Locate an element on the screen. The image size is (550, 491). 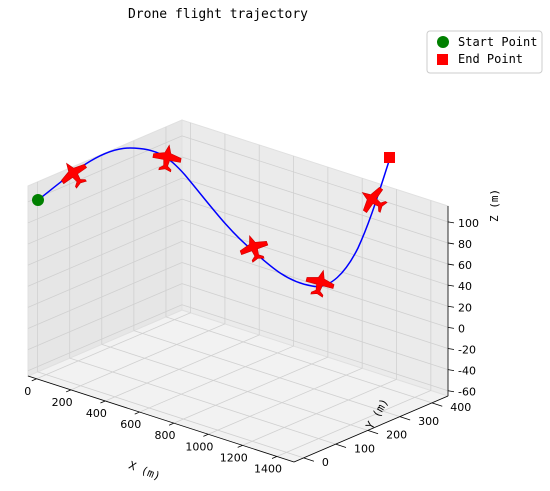
z-tick-label: -40 is located at coordinates (467, 371).